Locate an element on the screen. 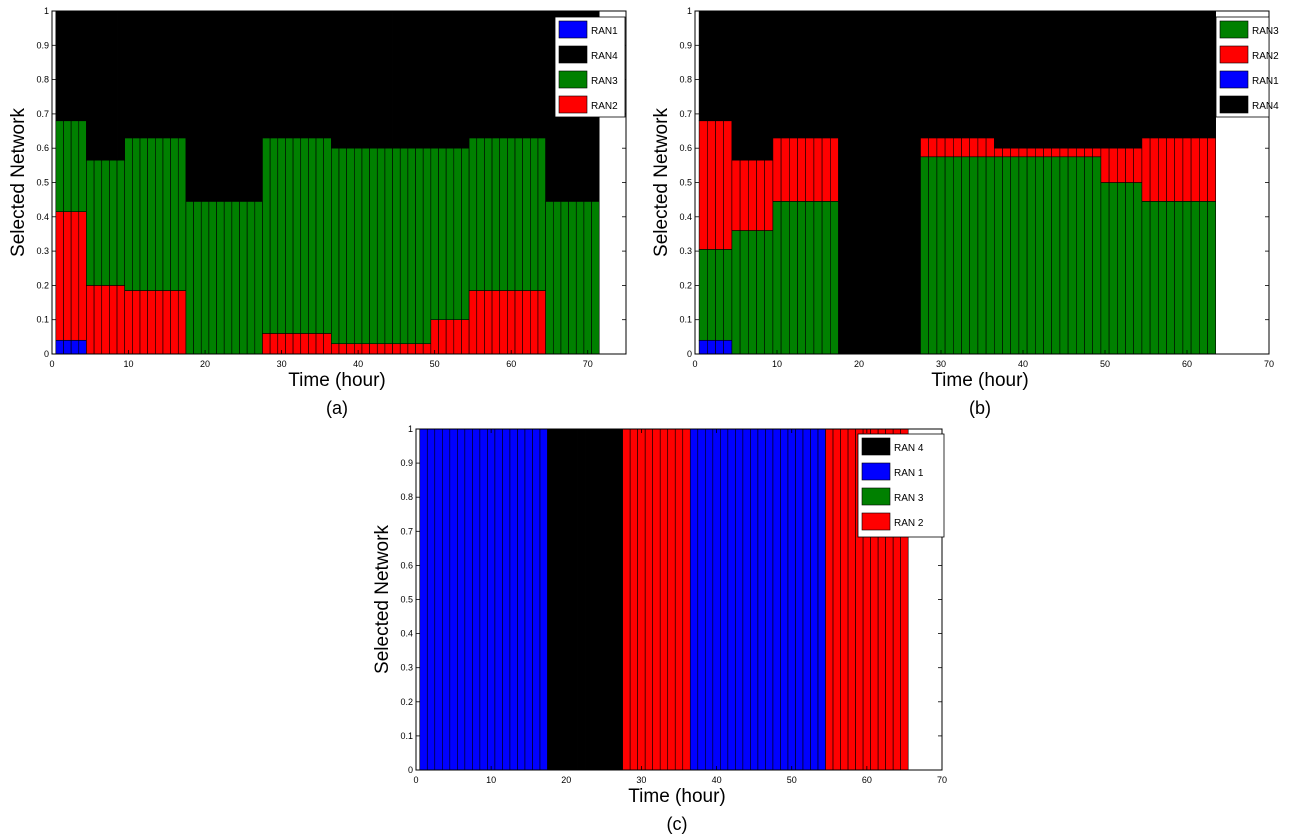 The height and width of the screenshot is (834, 1308). x-tick-label: 20 is located at coordinates (859, 364).